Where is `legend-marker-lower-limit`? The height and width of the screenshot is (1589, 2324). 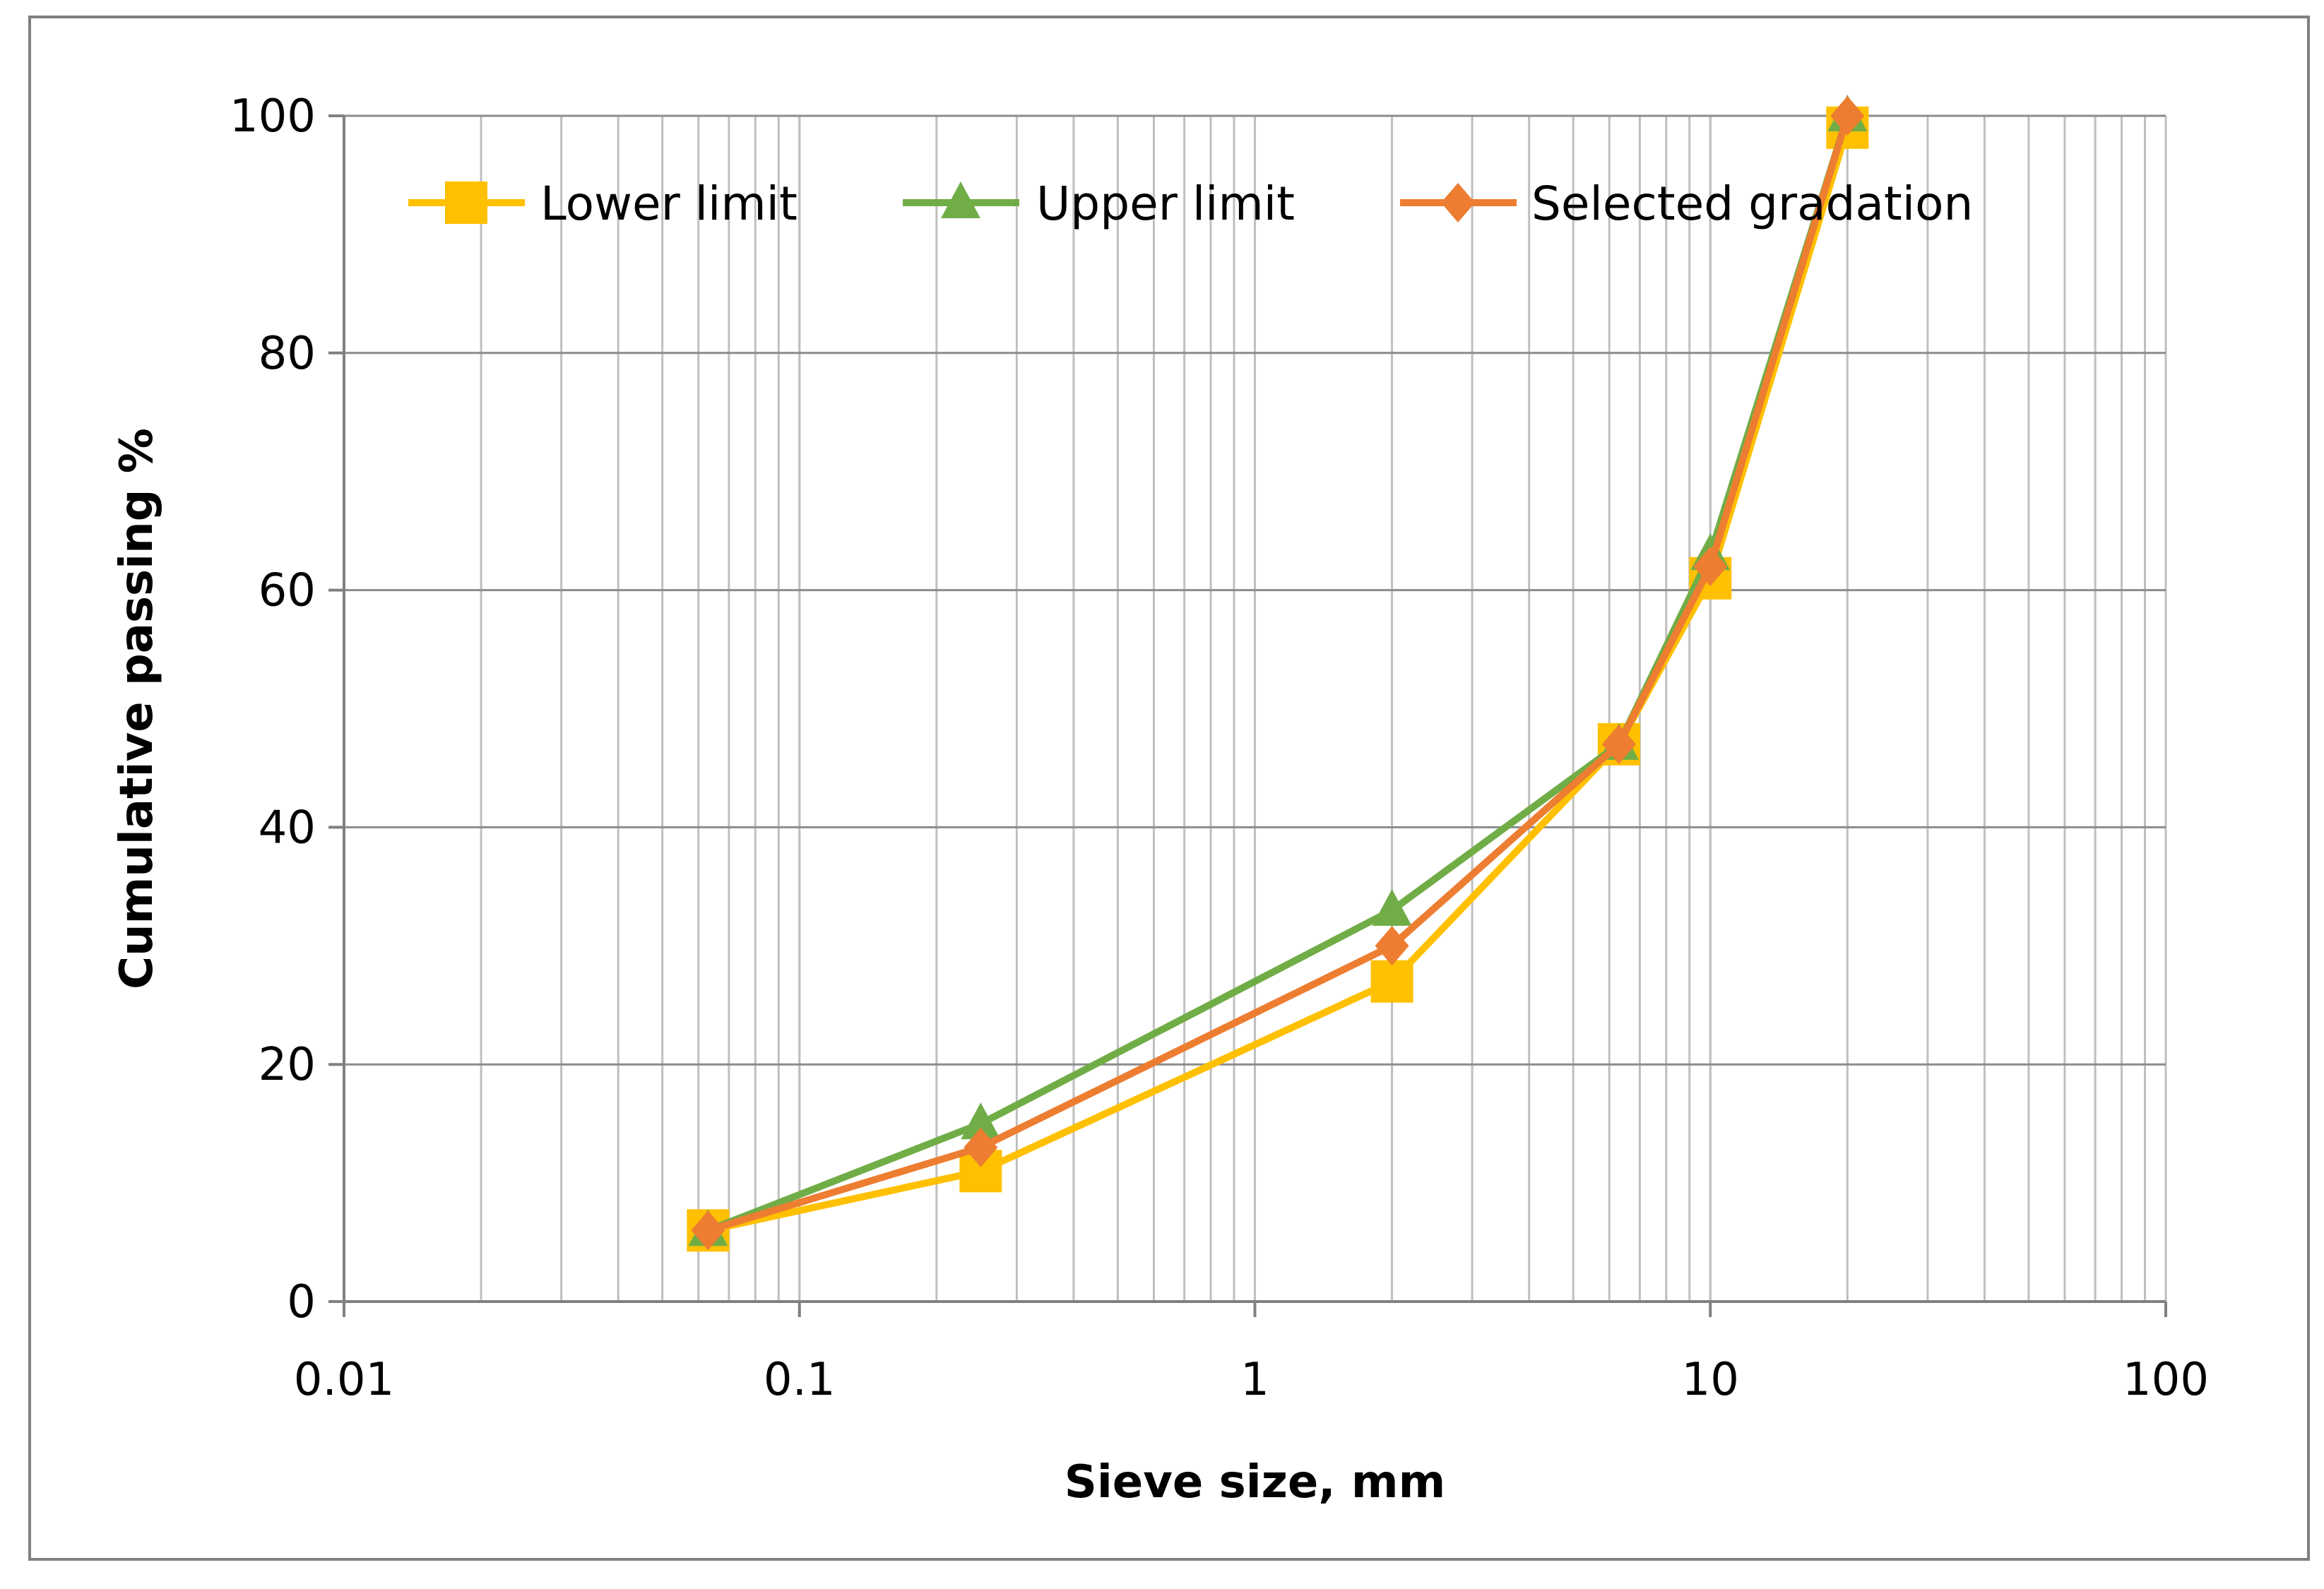 legend-marker-lower-limit is located at coordinates (466, 203).